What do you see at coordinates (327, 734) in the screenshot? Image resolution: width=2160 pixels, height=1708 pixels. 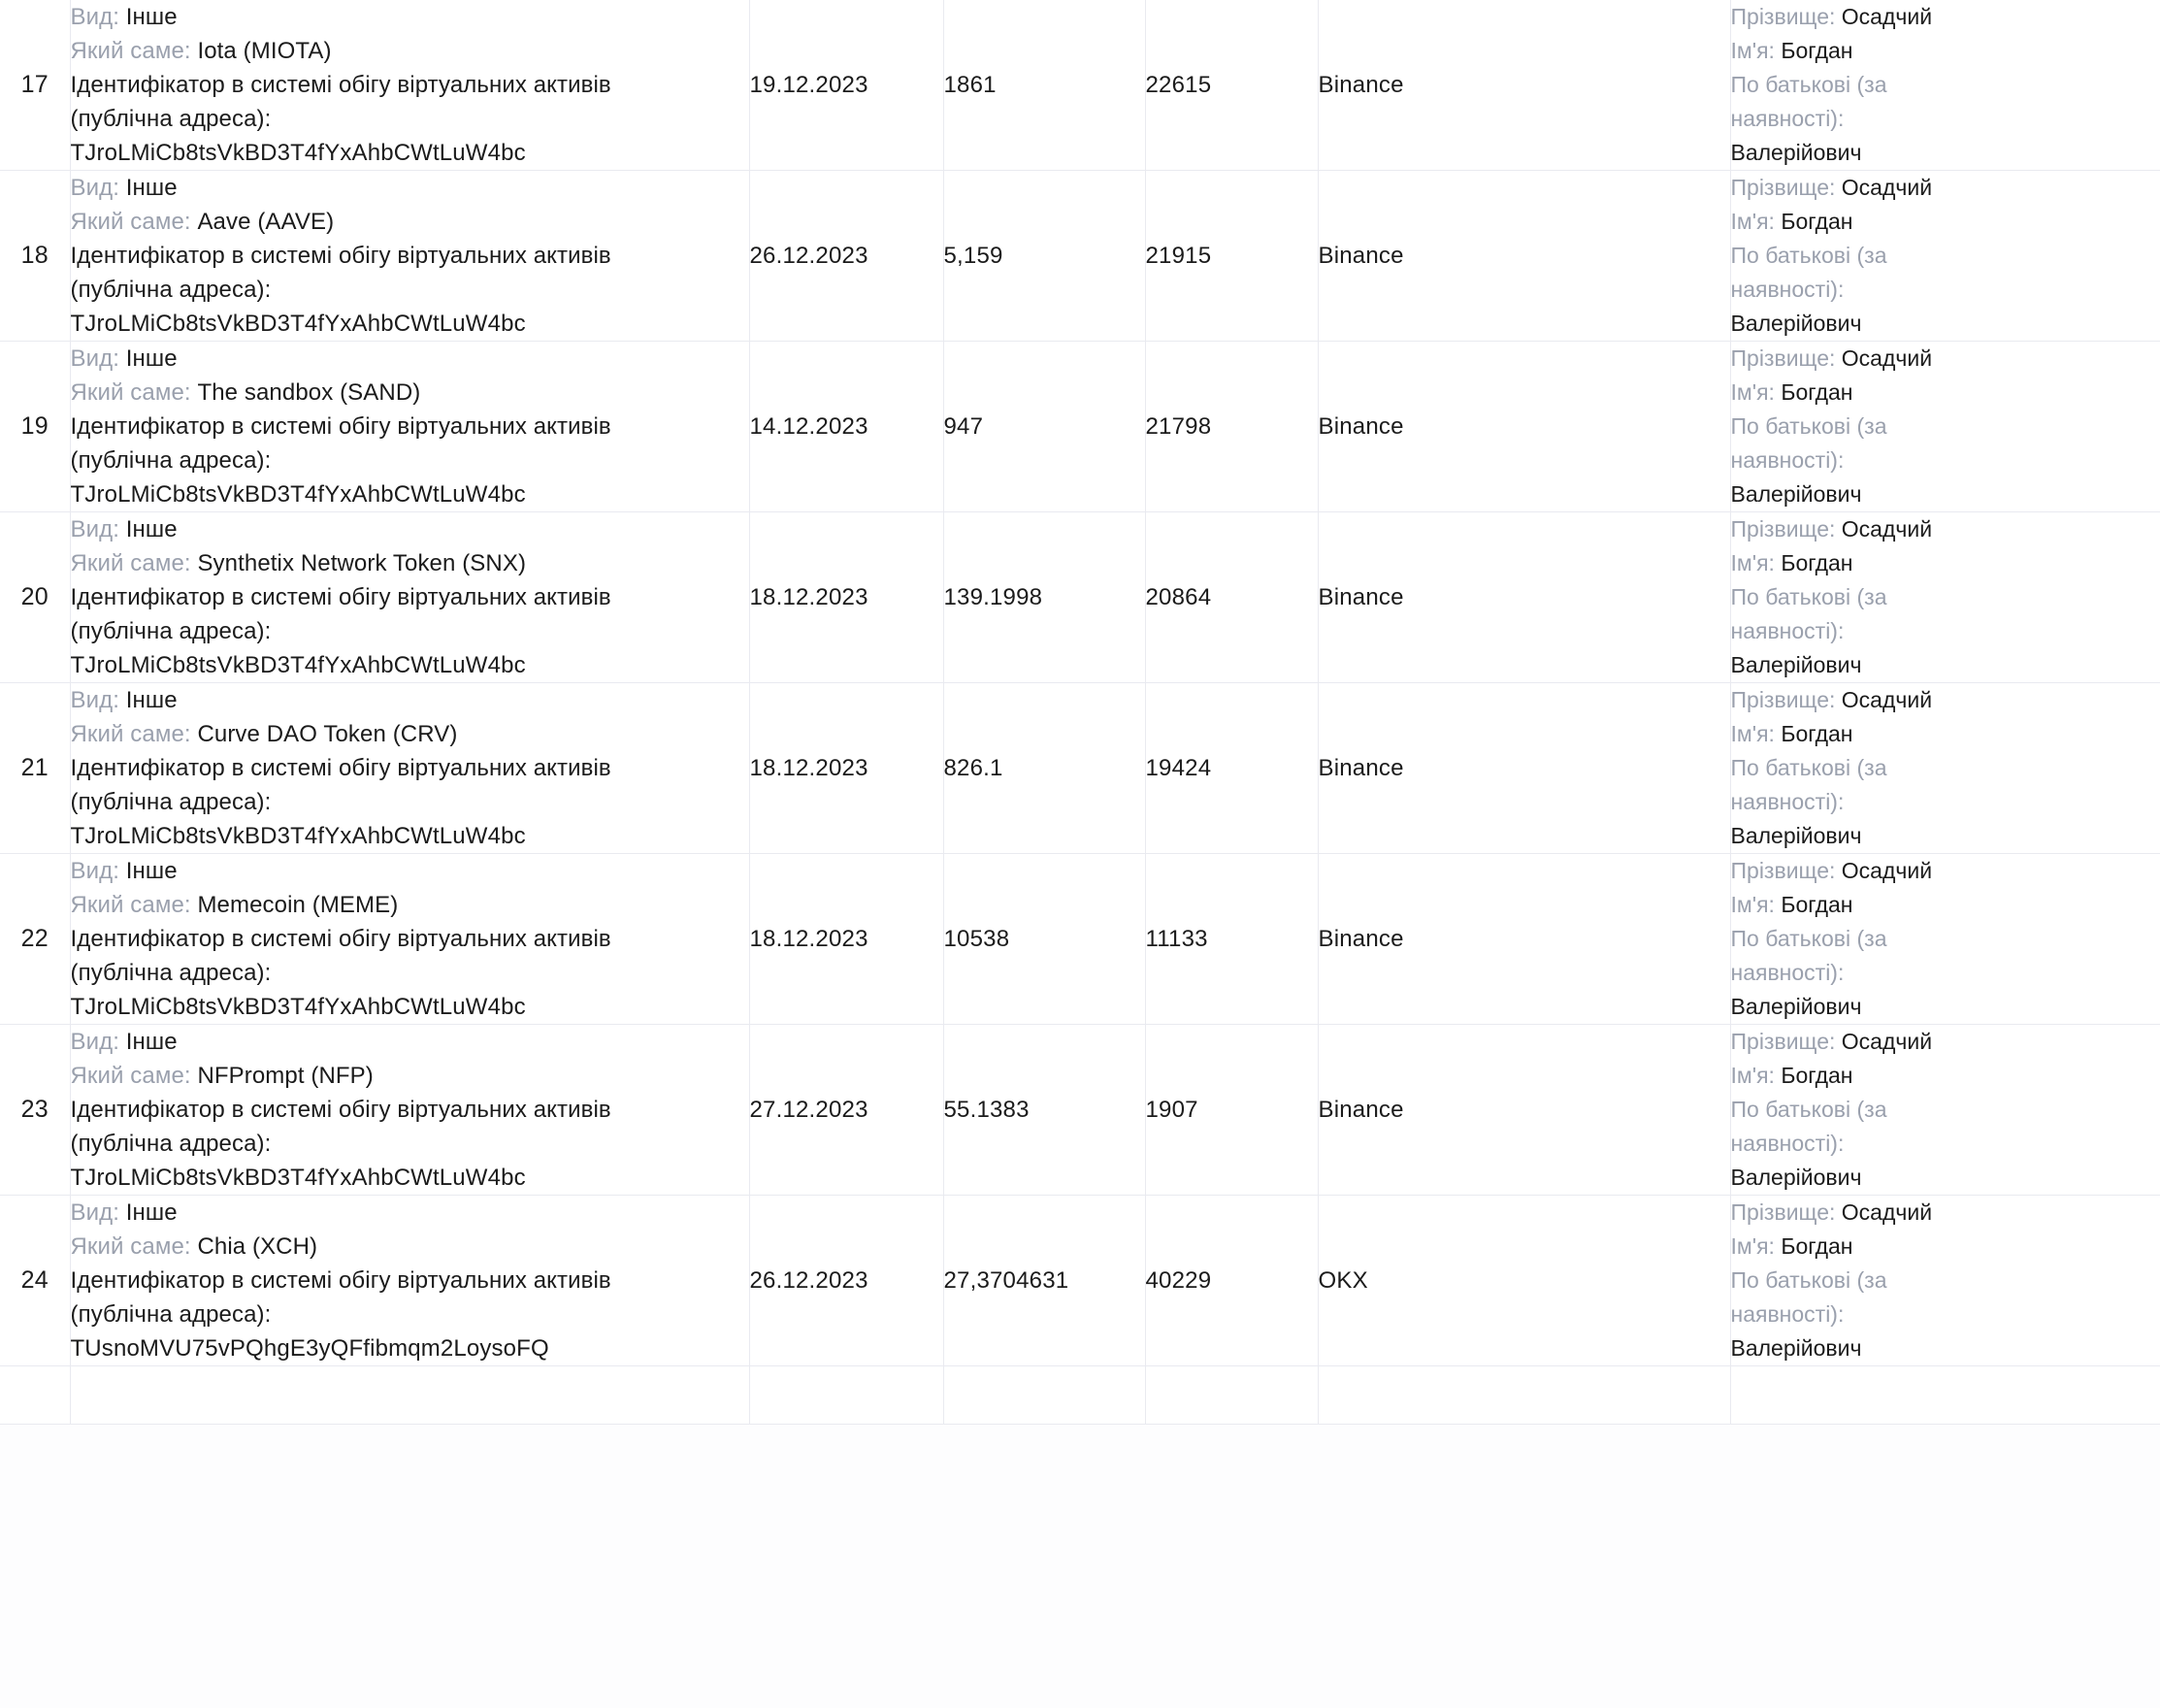 I see `asset-name-value: Curve DAO Token (CRV)` at bounding box center [327, 734].